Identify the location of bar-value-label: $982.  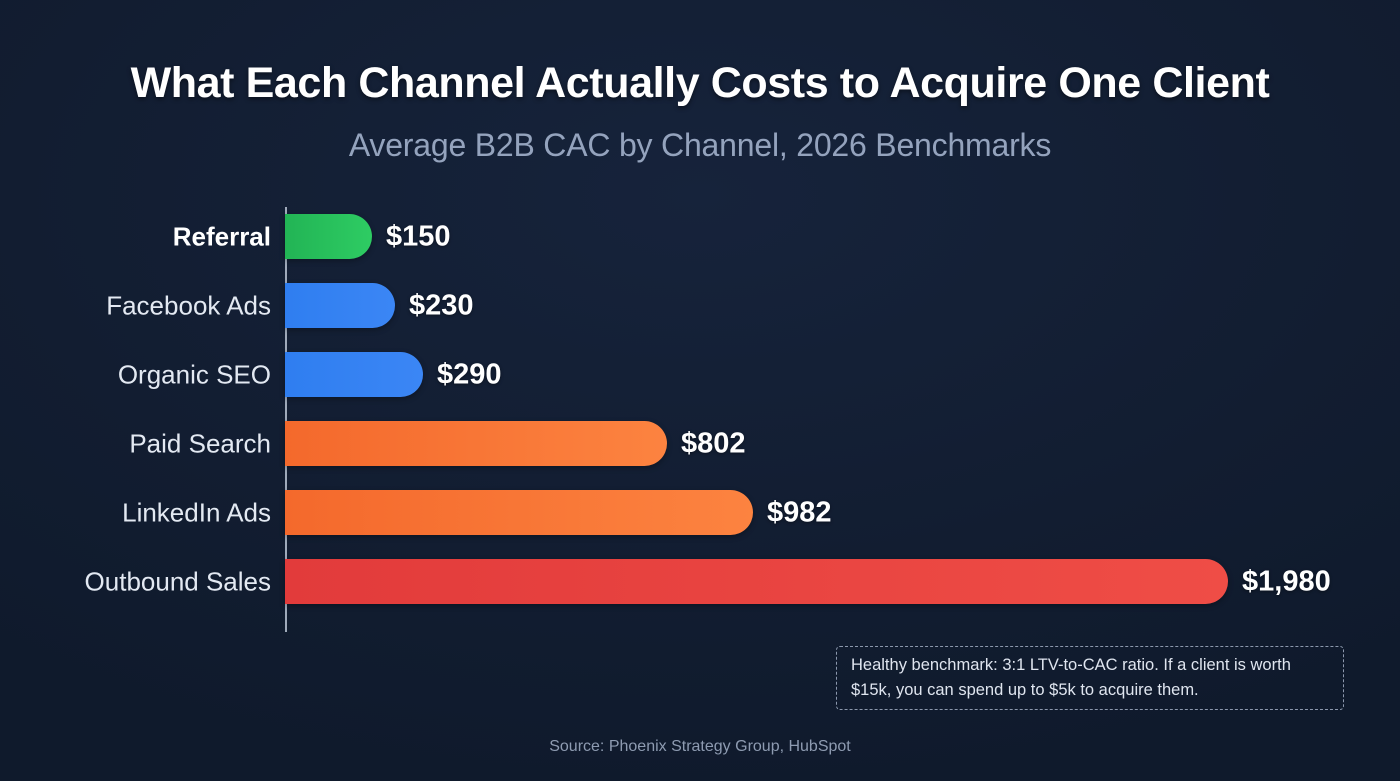
(799, 512).